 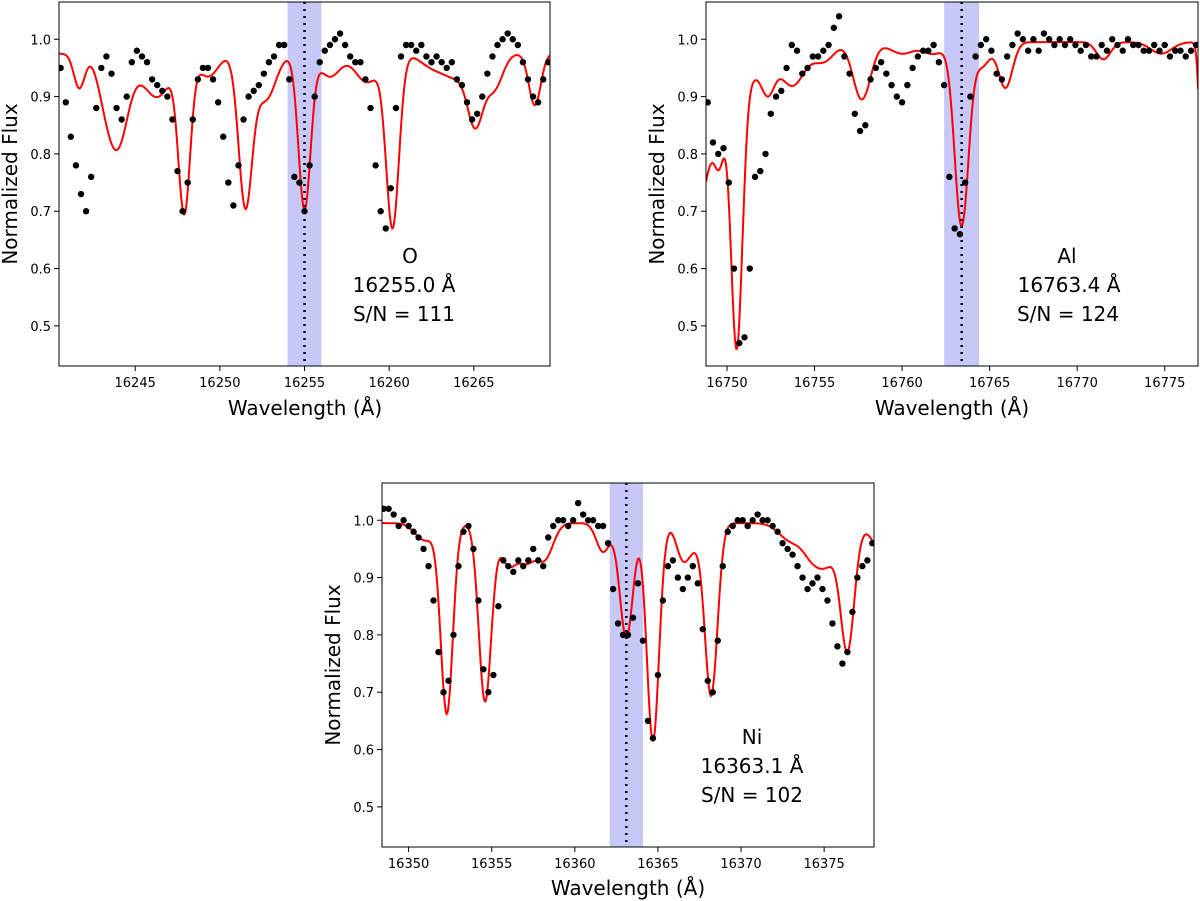 What do you see at coordinates (901, 383) in the screenshot?
I see `x-tick-label: 16760` at bounding box center [901, 383].